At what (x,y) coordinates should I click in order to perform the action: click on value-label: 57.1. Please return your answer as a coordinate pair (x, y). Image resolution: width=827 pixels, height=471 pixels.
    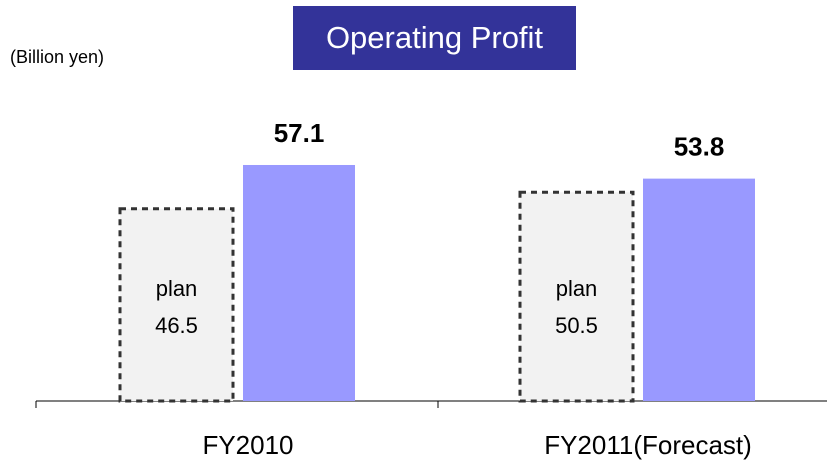
    Looking at the image, I should click on (299, 133).